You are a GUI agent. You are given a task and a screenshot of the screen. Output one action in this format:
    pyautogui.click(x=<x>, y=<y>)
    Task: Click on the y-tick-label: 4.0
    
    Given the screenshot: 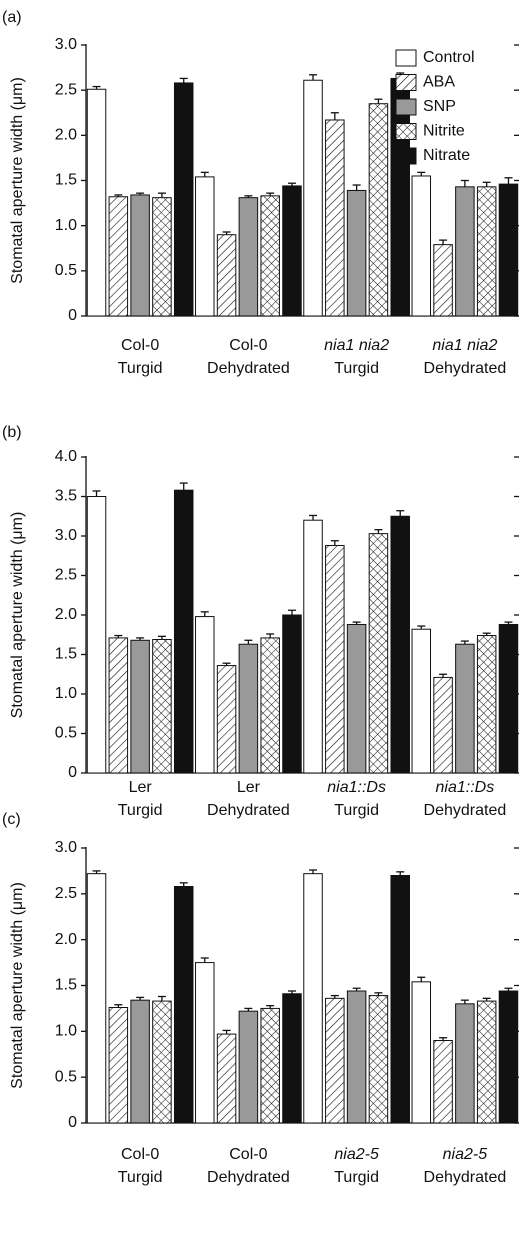 What is the action you would take?
    pyautogui.click(x=66, y=456)
    